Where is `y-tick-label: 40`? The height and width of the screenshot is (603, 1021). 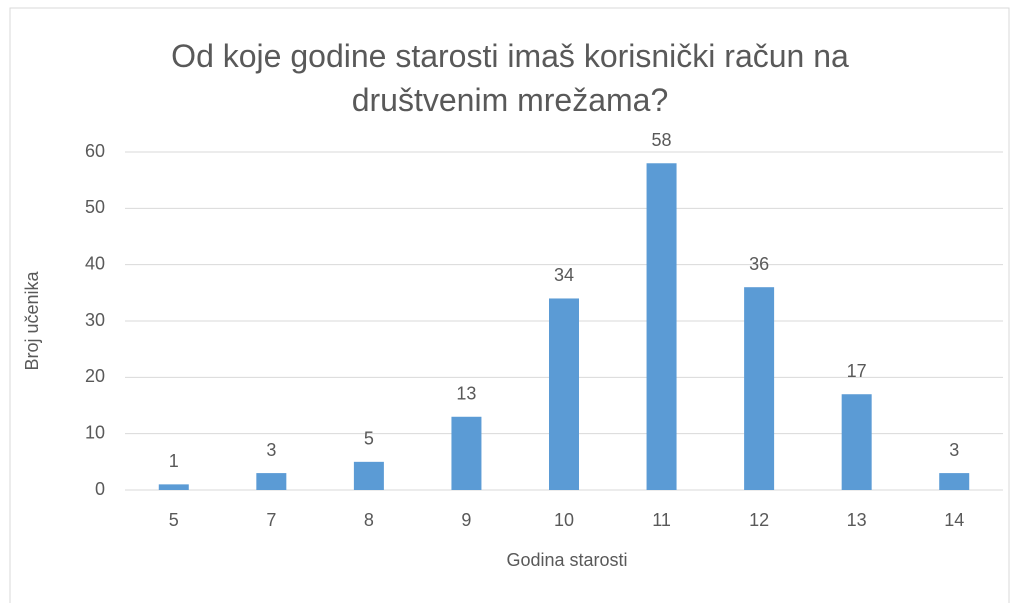
y-tick-label: 40 is located at coordinates (95, 263).